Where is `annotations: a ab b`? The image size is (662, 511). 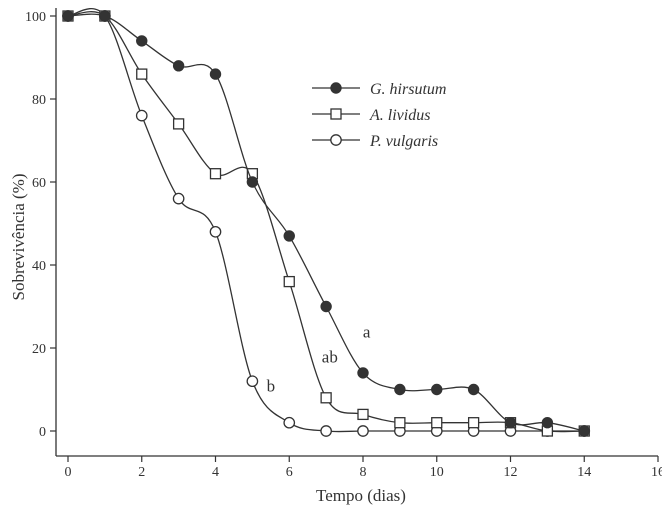
annotations: a ab b is located at coordinates (319, 358).